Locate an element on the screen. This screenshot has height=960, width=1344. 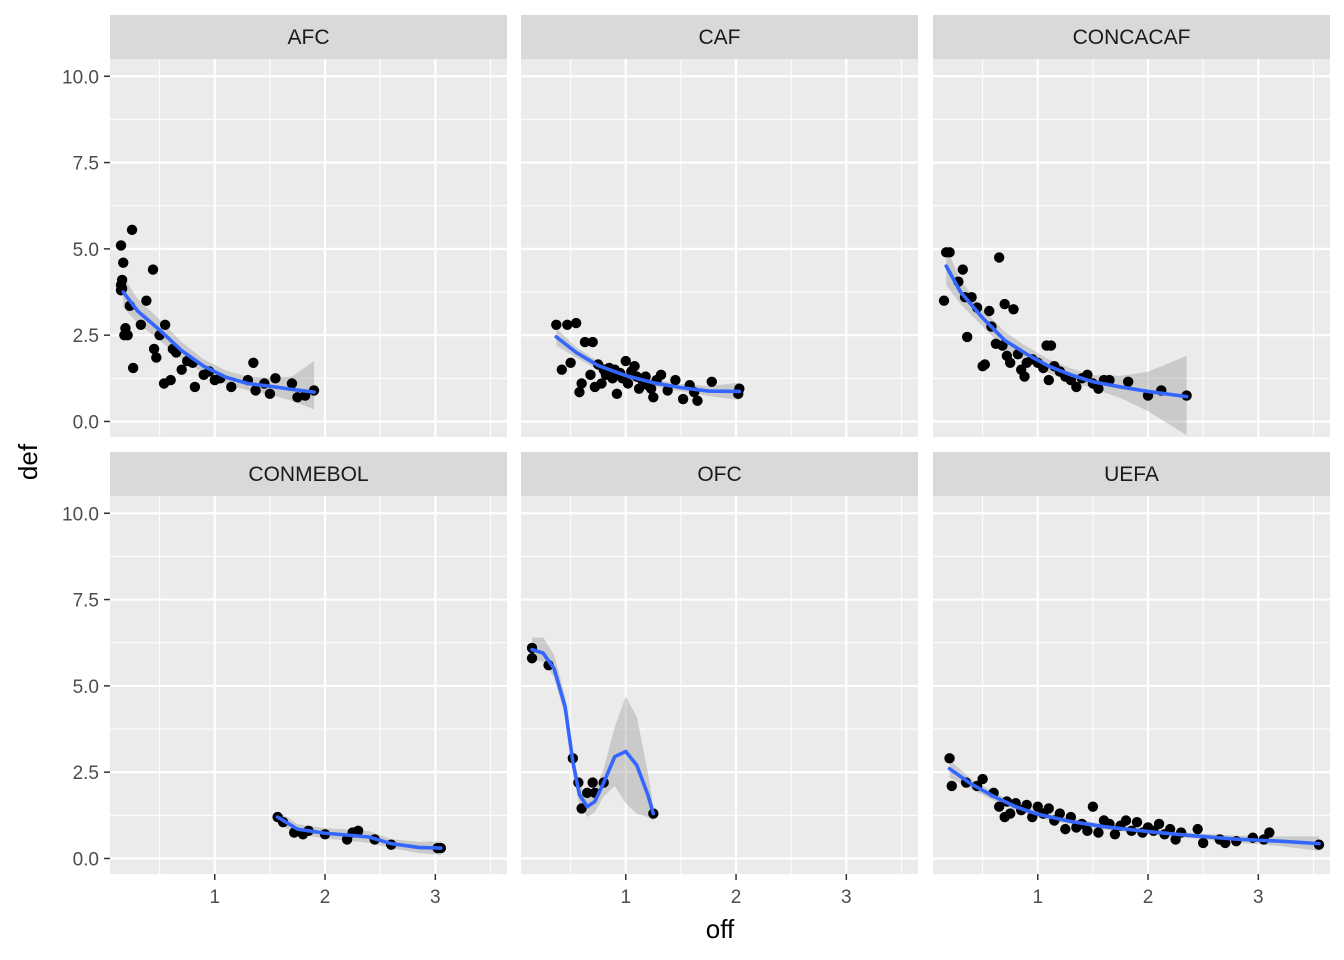
y-axes: 0.0 2.5 5.0 7.5 10.0 0.0 2.5 5.0 7.5 10.0 is located at coordinates (86, 468).